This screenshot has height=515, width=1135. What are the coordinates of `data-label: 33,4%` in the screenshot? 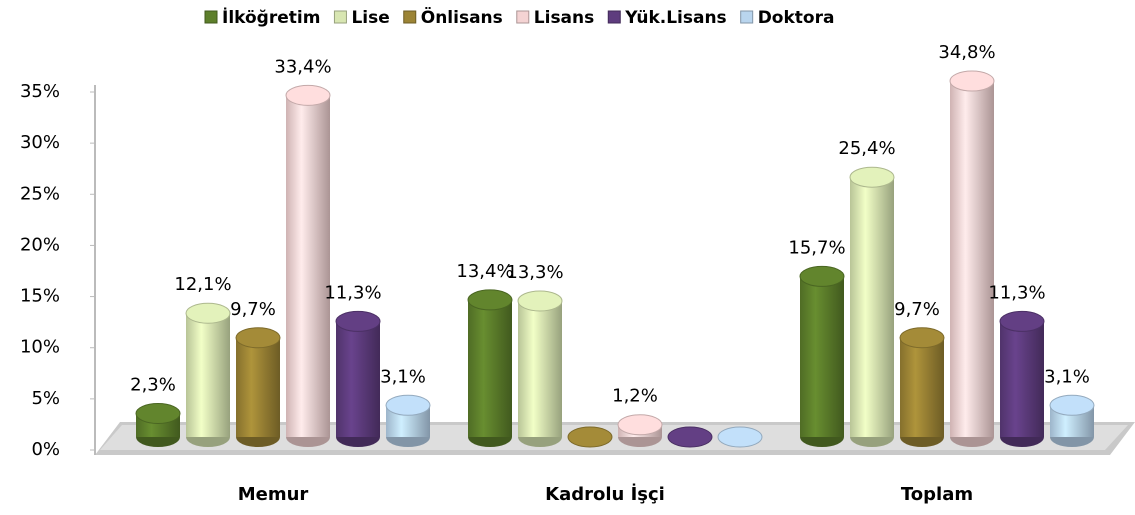 It's located at (302, 66).